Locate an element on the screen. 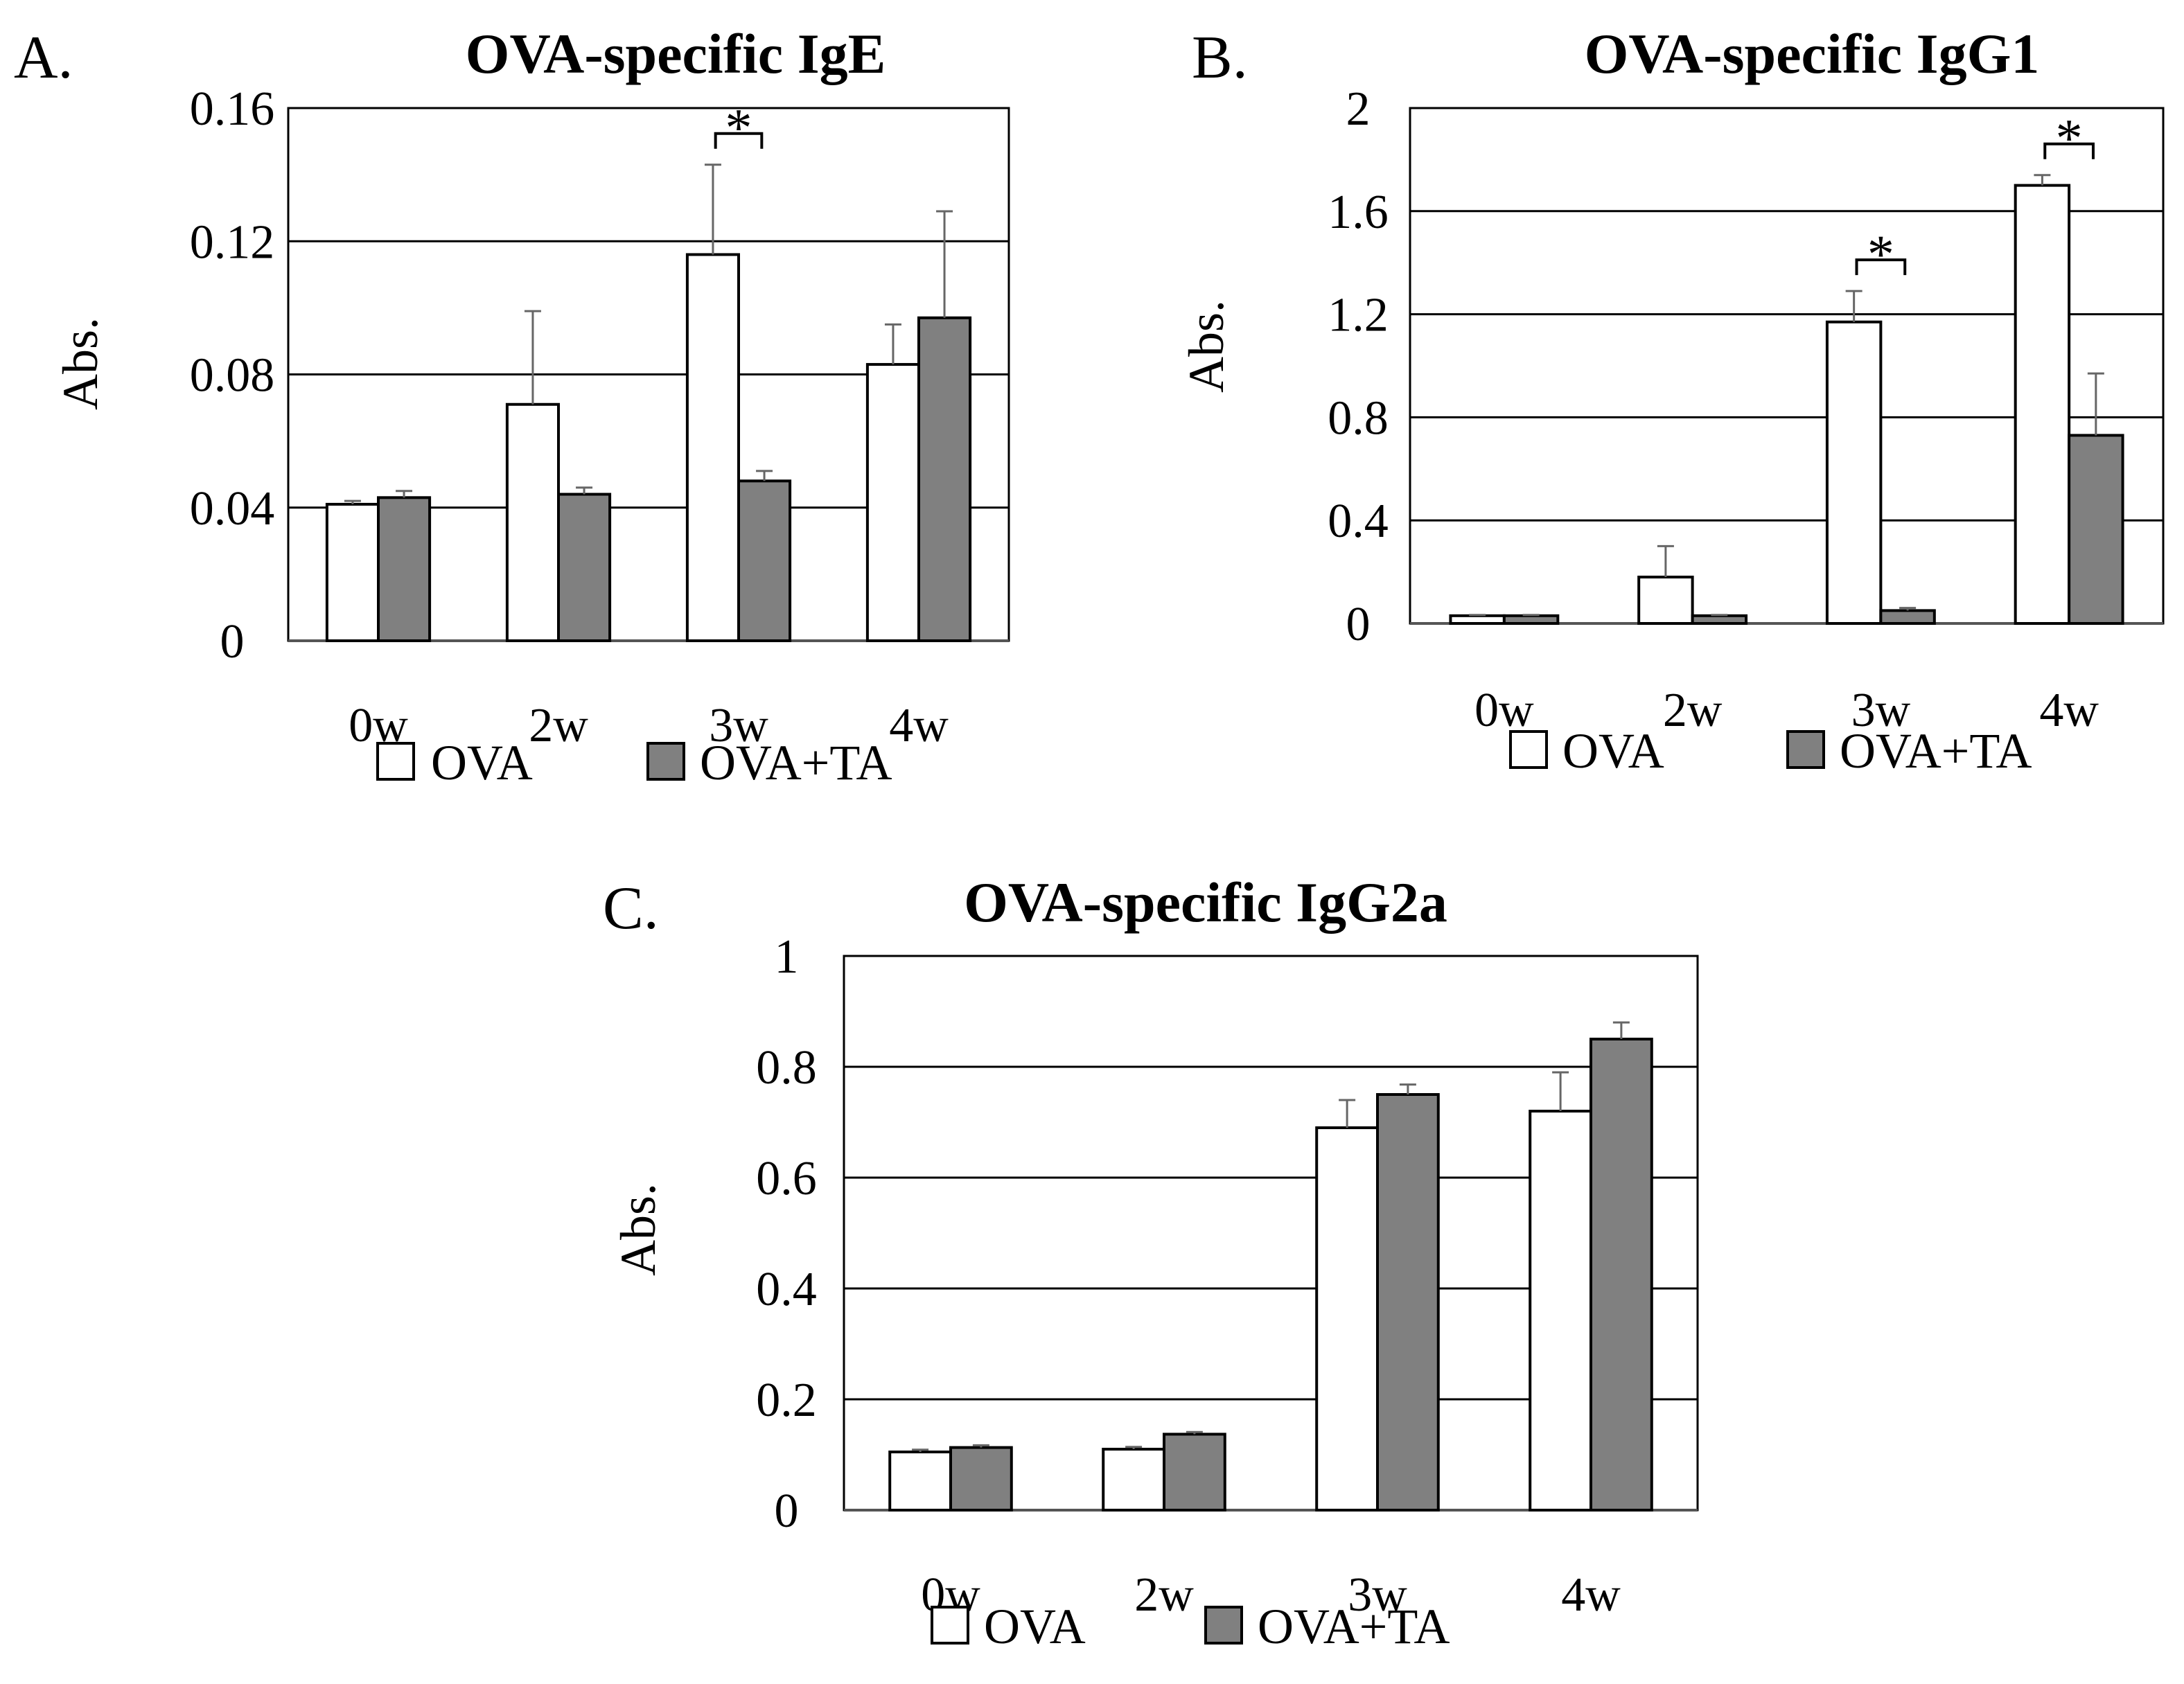 This screenshot has width=2184, height=1684. y-tick-label: 0.12 is located at coordinates (233, 242).